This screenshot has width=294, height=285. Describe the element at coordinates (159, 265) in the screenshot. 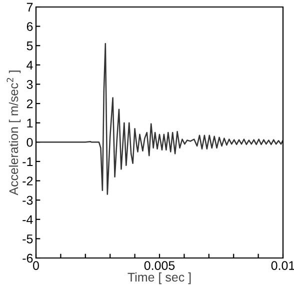

I see `x-tick-label: 0.005` at that location.